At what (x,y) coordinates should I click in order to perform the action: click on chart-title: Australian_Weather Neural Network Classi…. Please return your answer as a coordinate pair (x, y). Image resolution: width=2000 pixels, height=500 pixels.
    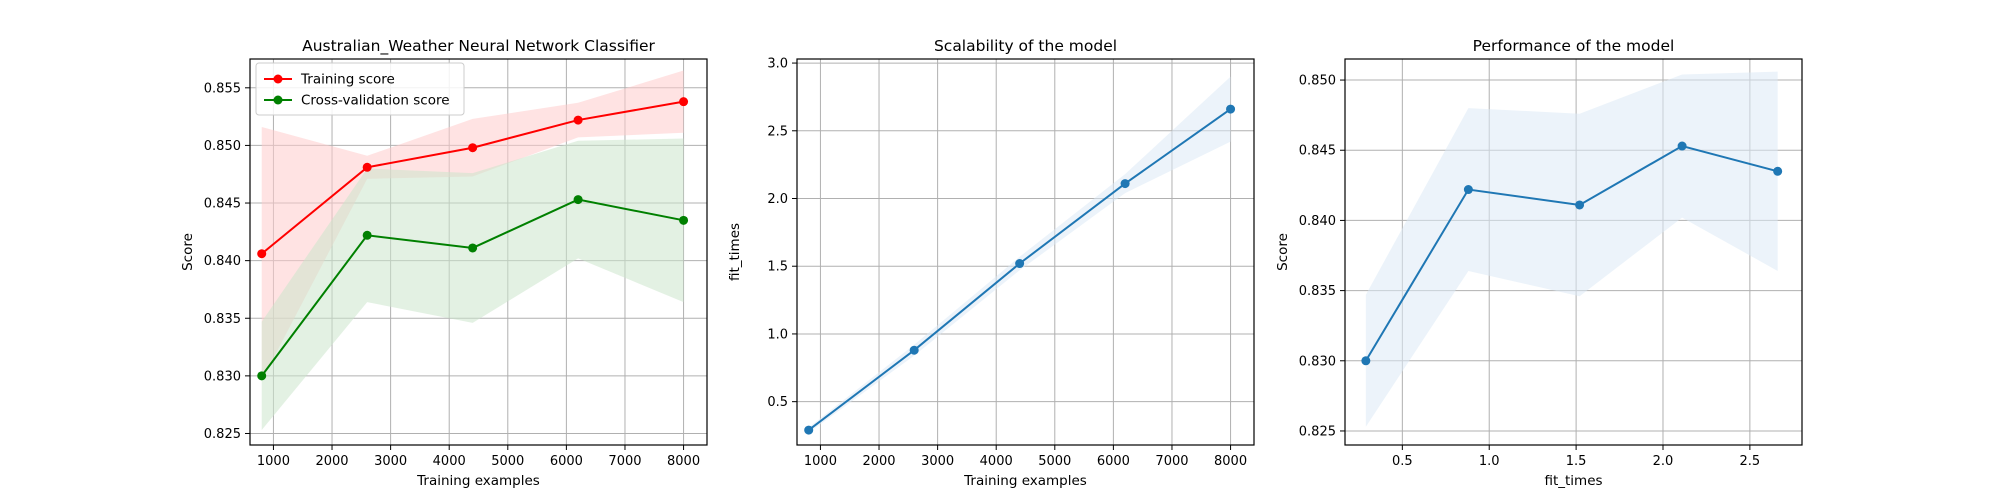
    Looking at the image, I should click on (478, 46).